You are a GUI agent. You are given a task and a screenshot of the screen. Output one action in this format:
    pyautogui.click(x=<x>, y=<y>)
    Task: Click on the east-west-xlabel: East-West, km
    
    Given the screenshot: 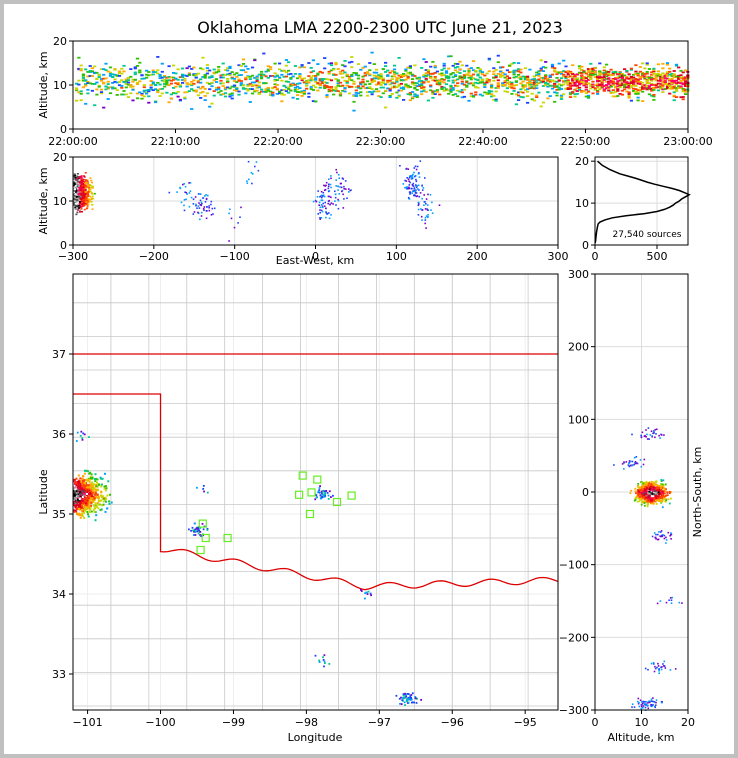 What is the action you would take?
    pyautogui.click(x=315, y=260)
    